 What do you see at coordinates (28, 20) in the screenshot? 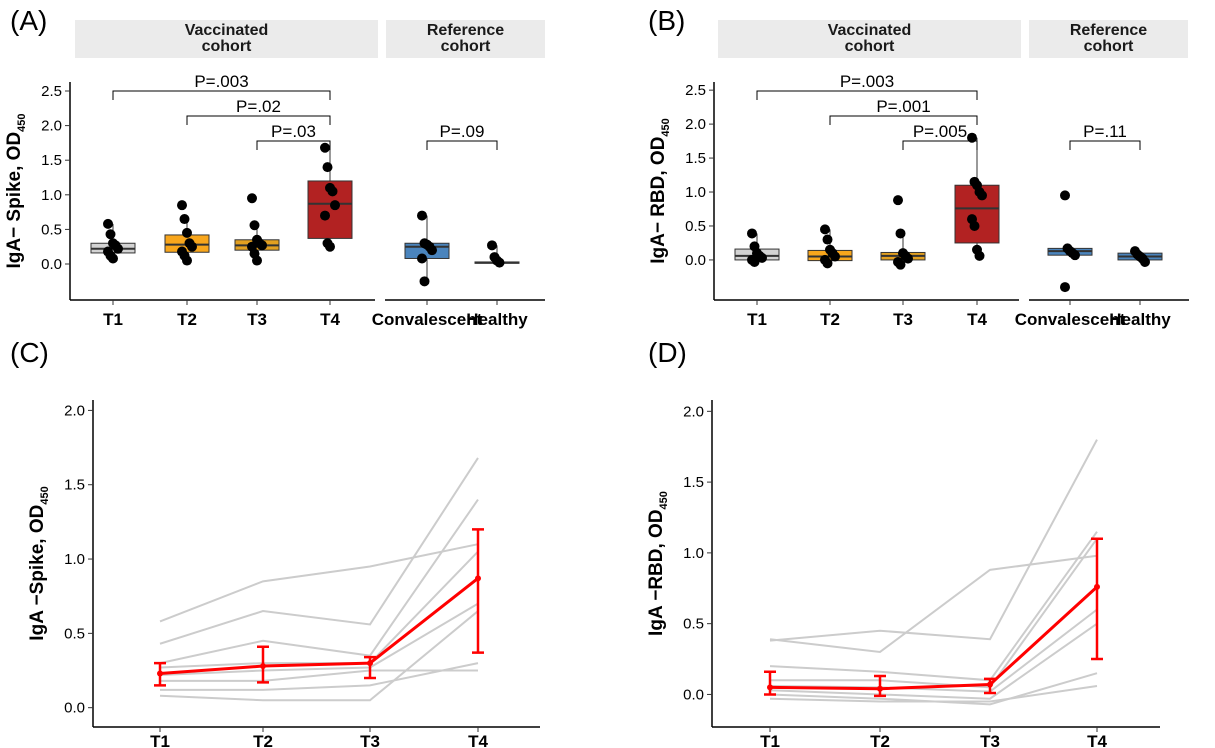
I see `panel-label: (A)` at bounding box center [28, 20].